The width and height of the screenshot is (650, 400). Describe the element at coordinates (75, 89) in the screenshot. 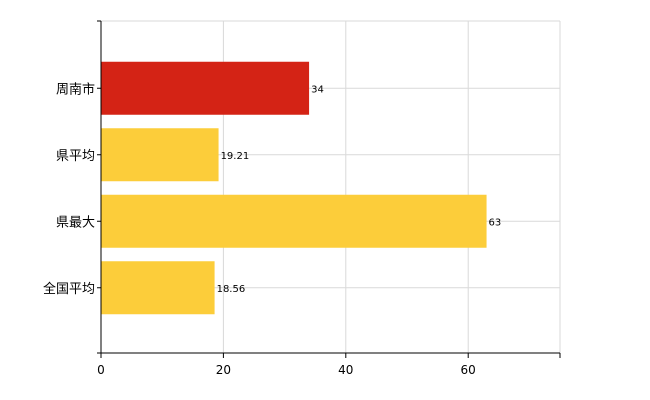

I see `category-label: 周南市` at that location.